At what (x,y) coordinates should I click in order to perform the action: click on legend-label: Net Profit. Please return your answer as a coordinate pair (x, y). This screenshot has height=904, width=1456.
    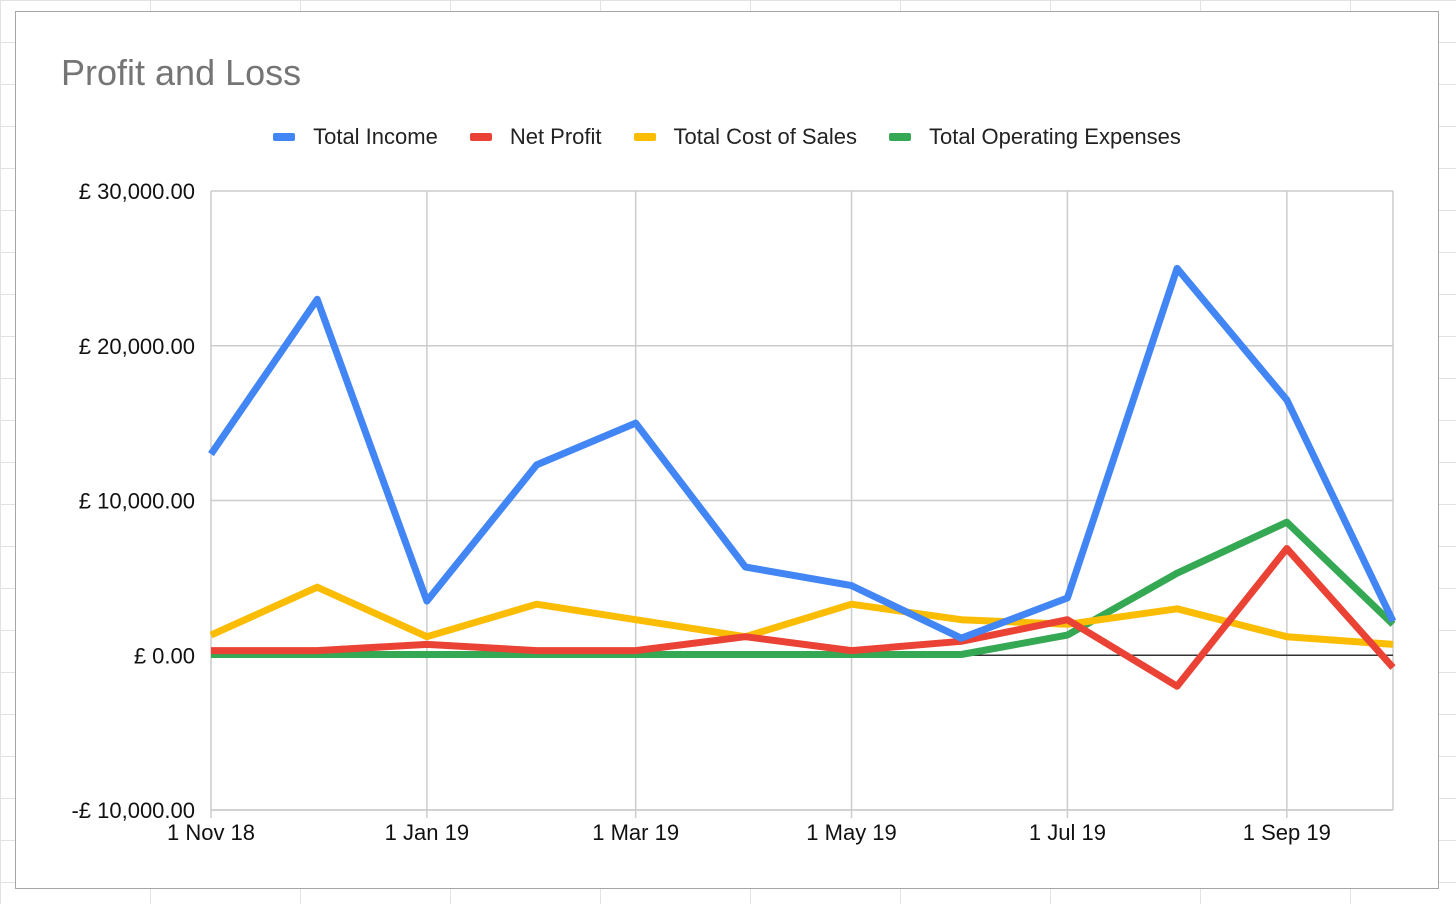
    Looking at the image, I should click on (555, 136).